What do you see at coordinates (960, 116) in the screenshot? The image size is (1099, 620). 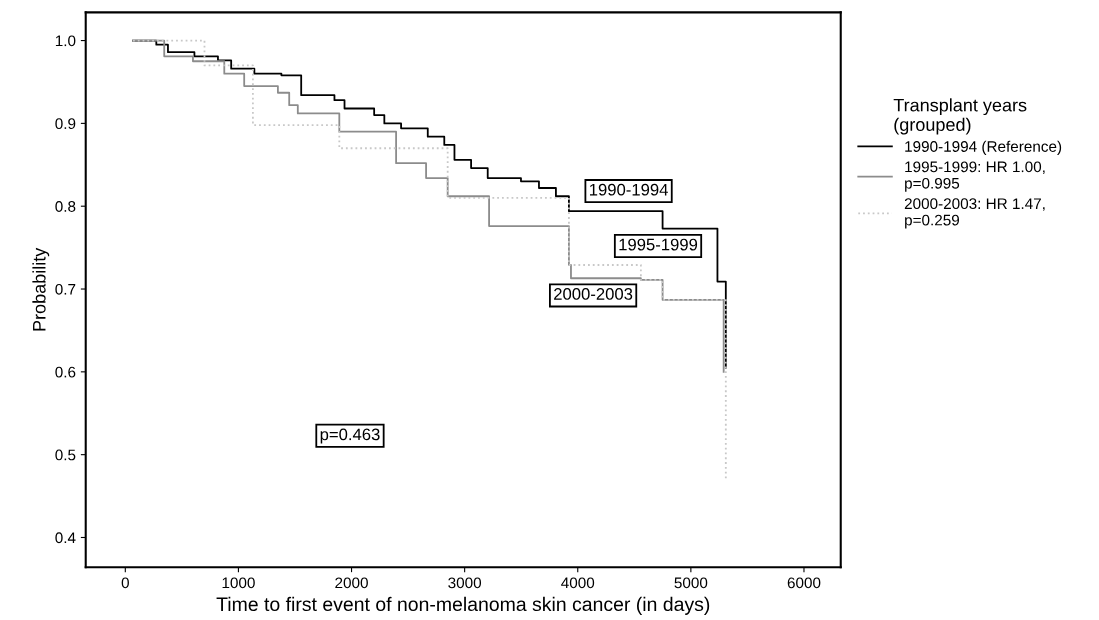 I see `legend-title: Transplant years (grouped)` at bounding box center [960, 116].